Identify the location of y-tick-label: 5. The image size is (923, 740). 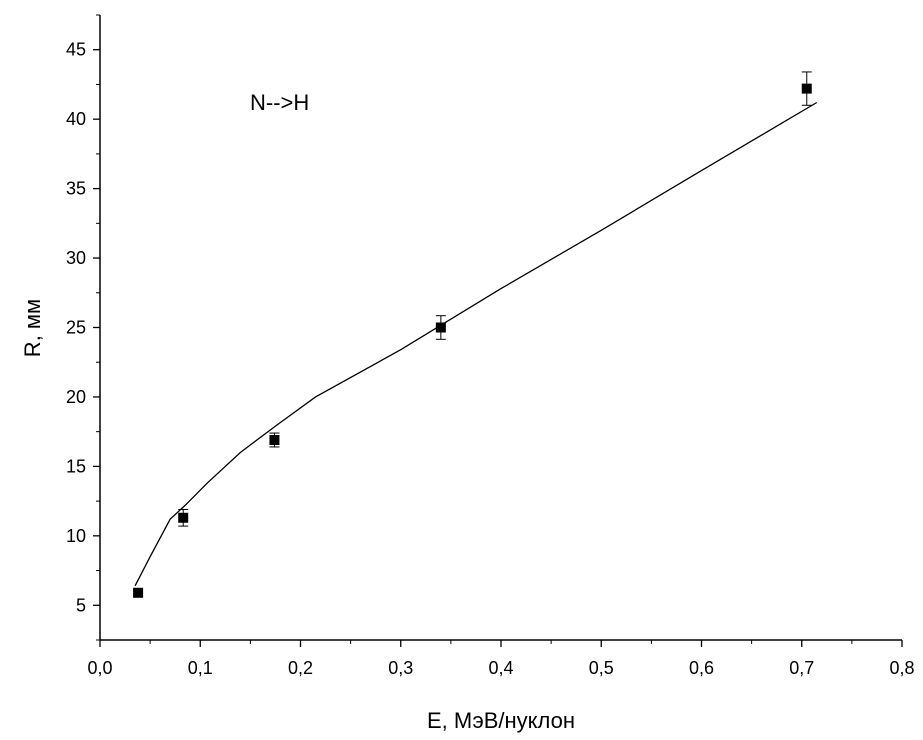
(81, 605).